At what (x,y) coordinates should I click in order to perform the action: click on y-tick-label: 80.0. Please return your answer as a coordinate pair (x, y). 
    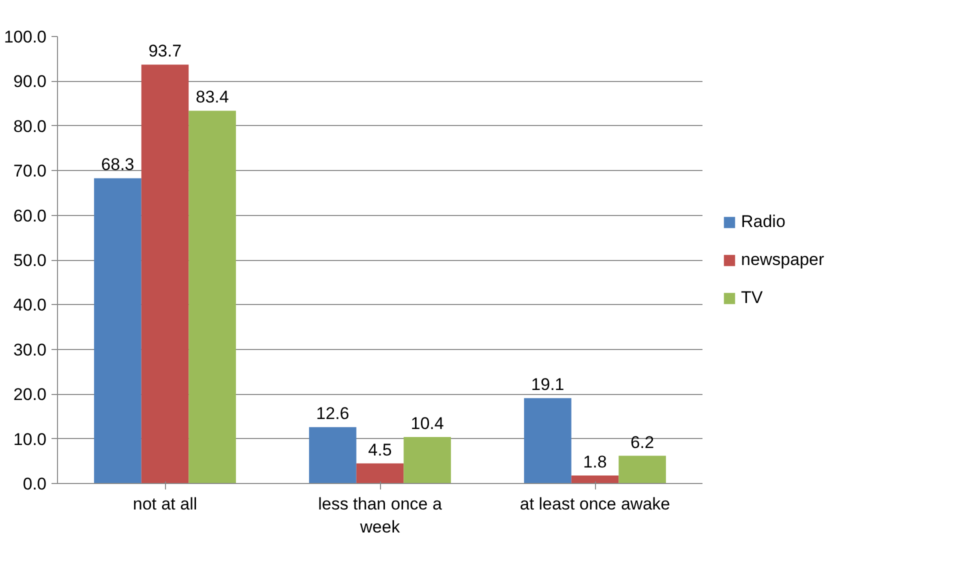
    Looking at the image, I should click on (30, 126).